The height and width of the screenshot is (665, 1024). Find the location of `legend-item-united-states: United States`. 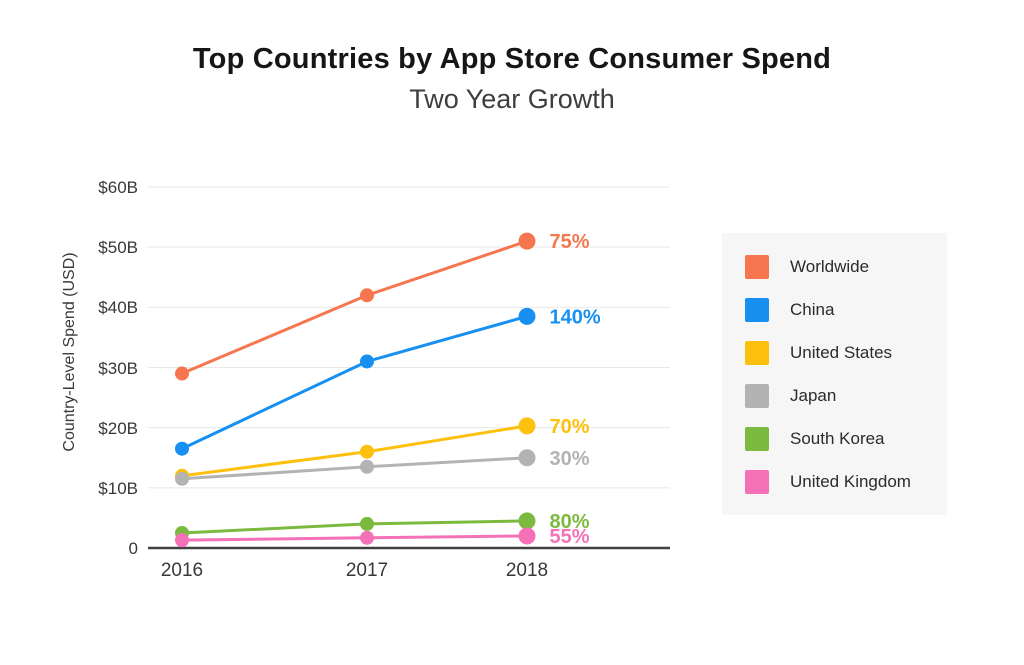

legend-item-united-states: United States is located at coordinates (846, 352).